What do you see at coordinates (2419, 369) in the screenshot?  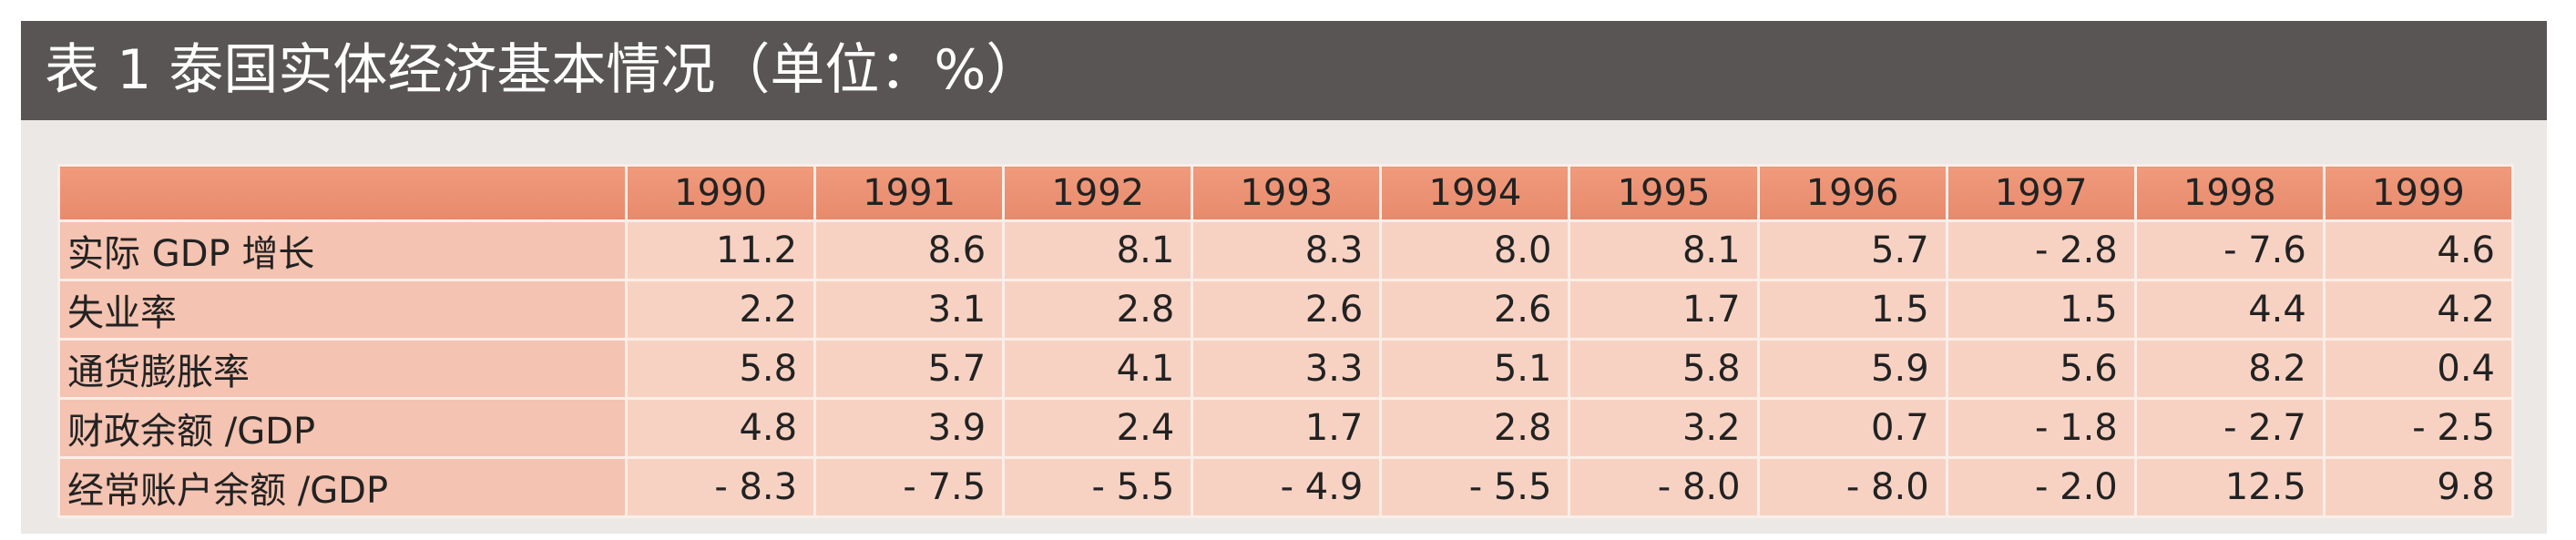 I see `value-cell: 0.4` at bounding box center [2419, 369].